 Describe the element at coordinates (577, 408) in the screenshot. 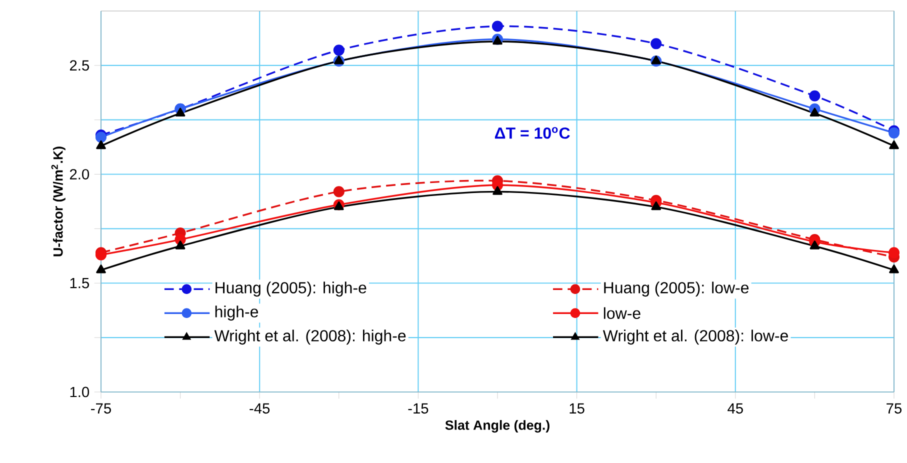

I see `x-tick-label: 15` at that location.